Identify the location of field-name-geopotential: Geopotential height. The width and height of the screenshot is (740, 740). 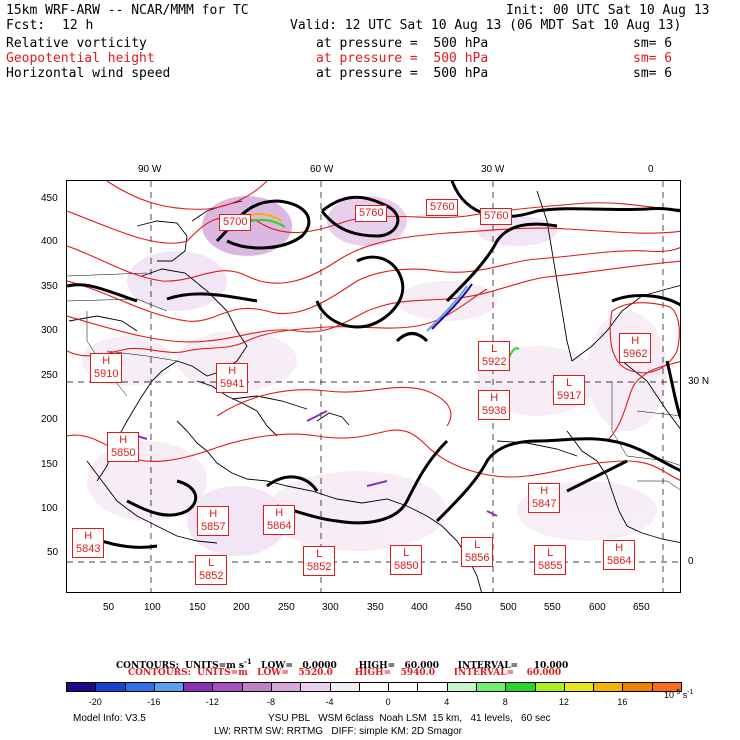
(80, 58).